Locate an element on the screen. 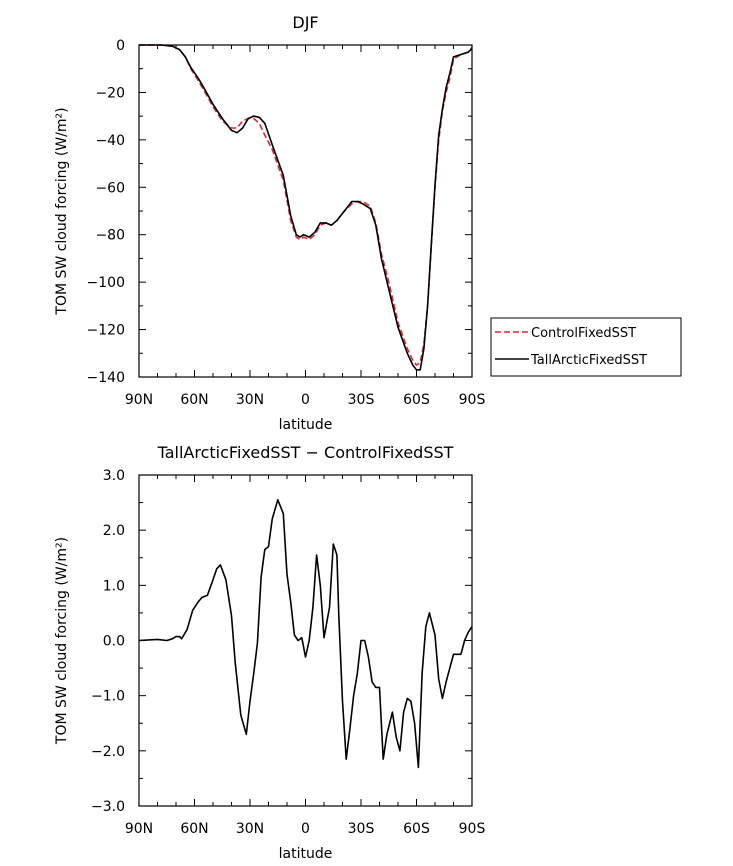  panel-1-x-tick-label: 90S is located at coordinates (472, 400).